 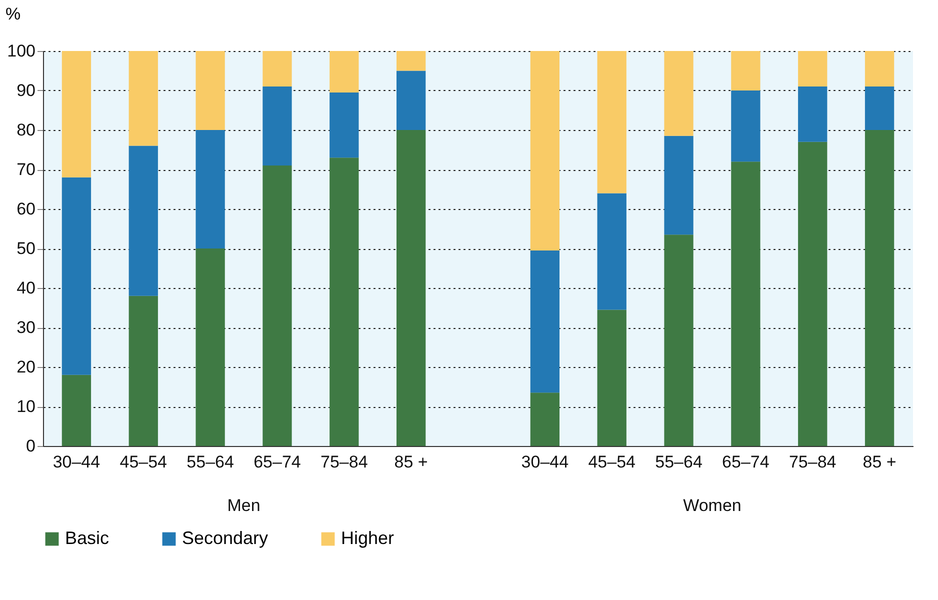 I want to click on y-tick-label: 20, so click(x=26, y=367).